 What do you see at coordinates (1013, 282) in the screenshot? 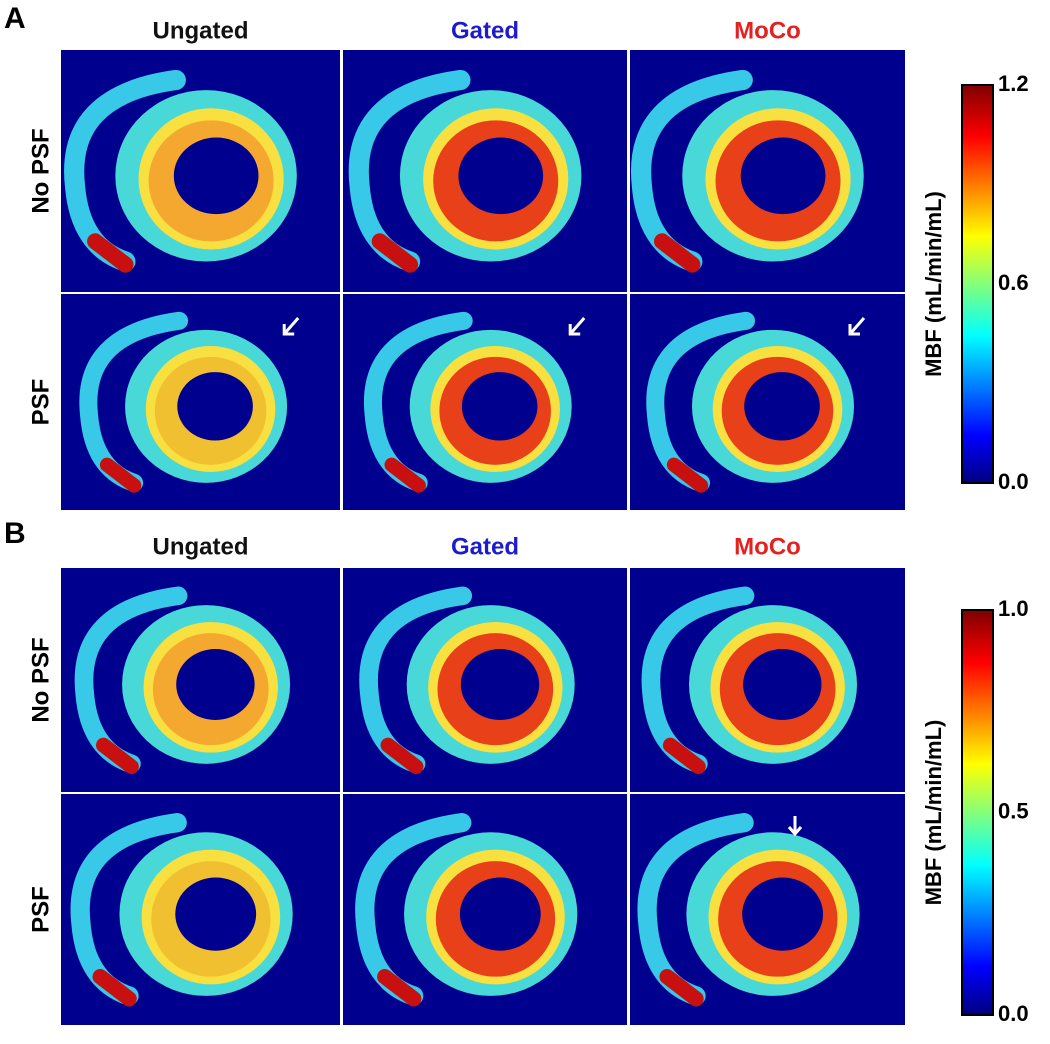
I see `colorbar-tick: 0.6` at bounding box center [1013, 282].